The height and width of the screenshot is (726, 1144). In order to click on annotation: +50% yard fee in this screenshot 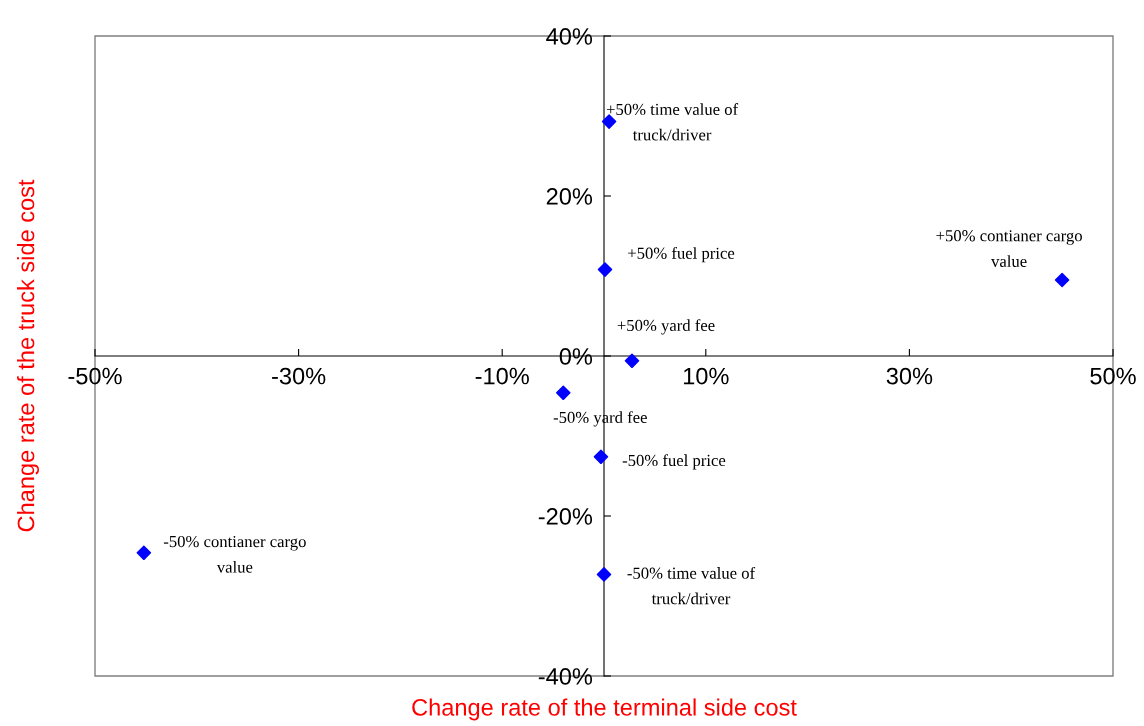, I will do `click(666, 327)`.